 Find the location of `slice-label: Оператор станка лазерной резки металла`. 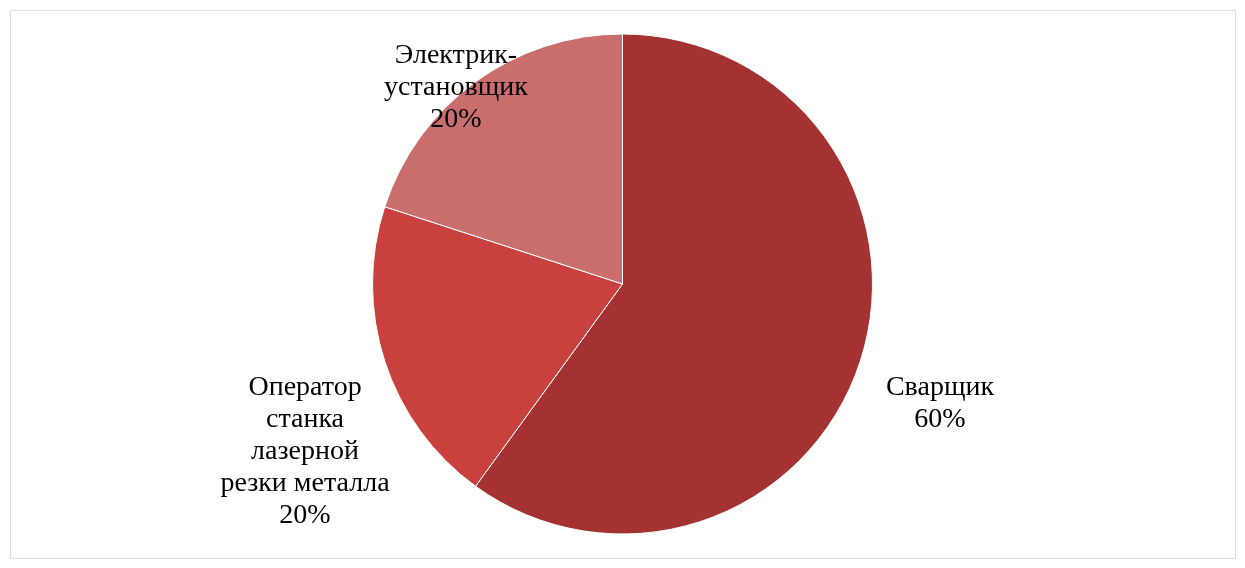

slice-label: Оператор станка лазерной резки металла is located at coordinates (305, 434).